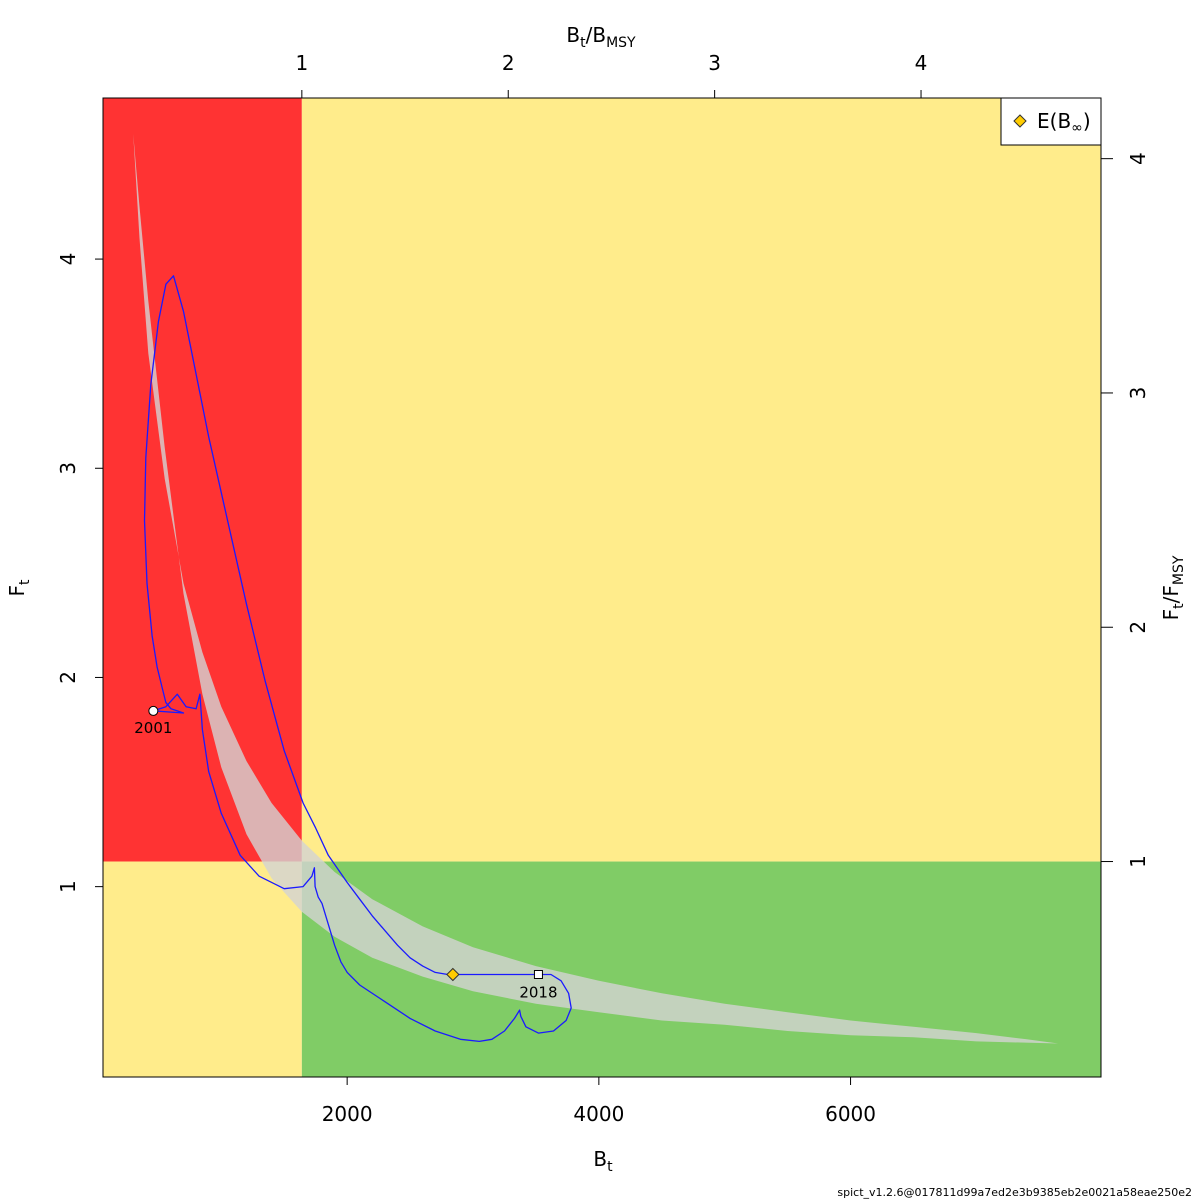 The height and width of the screenshot is (1200, 1200). I want to click on start-point, so click(153, 710).